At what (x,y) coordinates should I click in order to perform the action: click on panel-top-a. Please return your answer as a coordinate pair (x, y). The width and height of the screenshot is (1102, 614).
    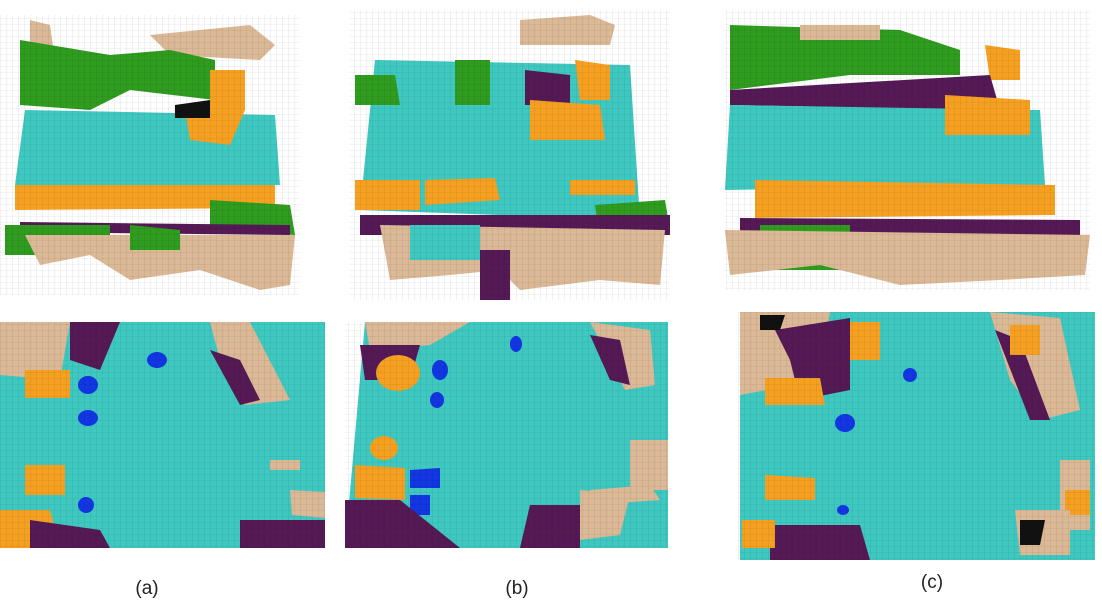
    Looking at the image, I should click on (150, 155).